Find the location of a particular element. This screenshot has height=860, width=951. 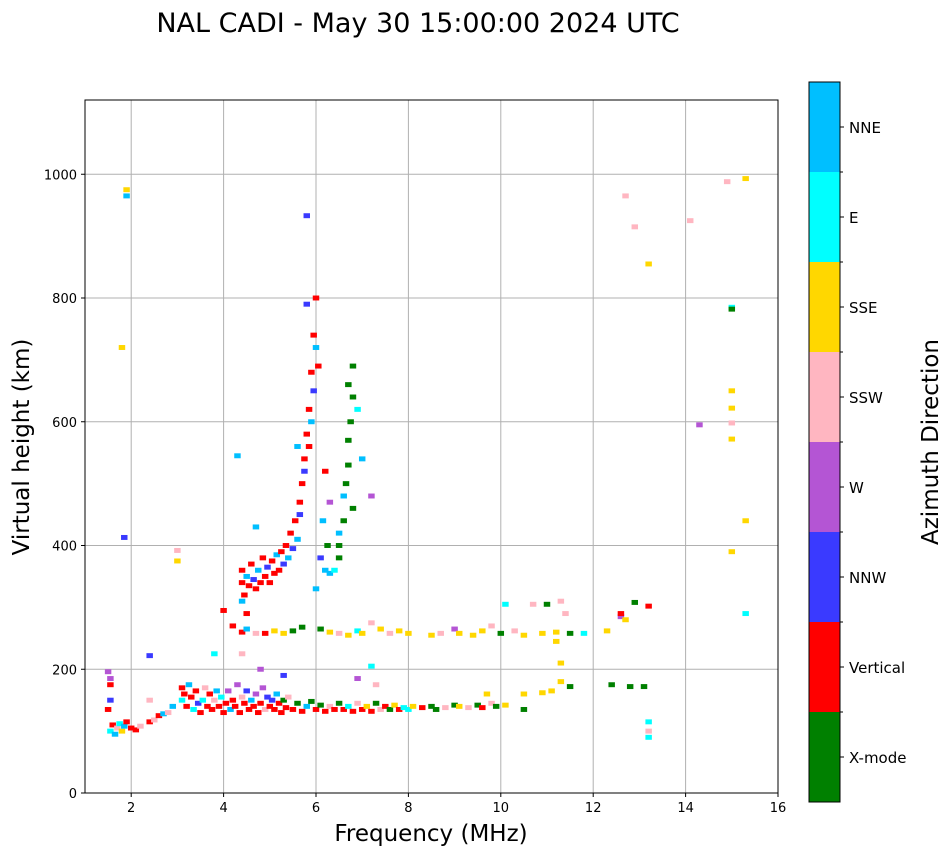

colorbar-label-nne: NNE is located at coordinates (865, 128).